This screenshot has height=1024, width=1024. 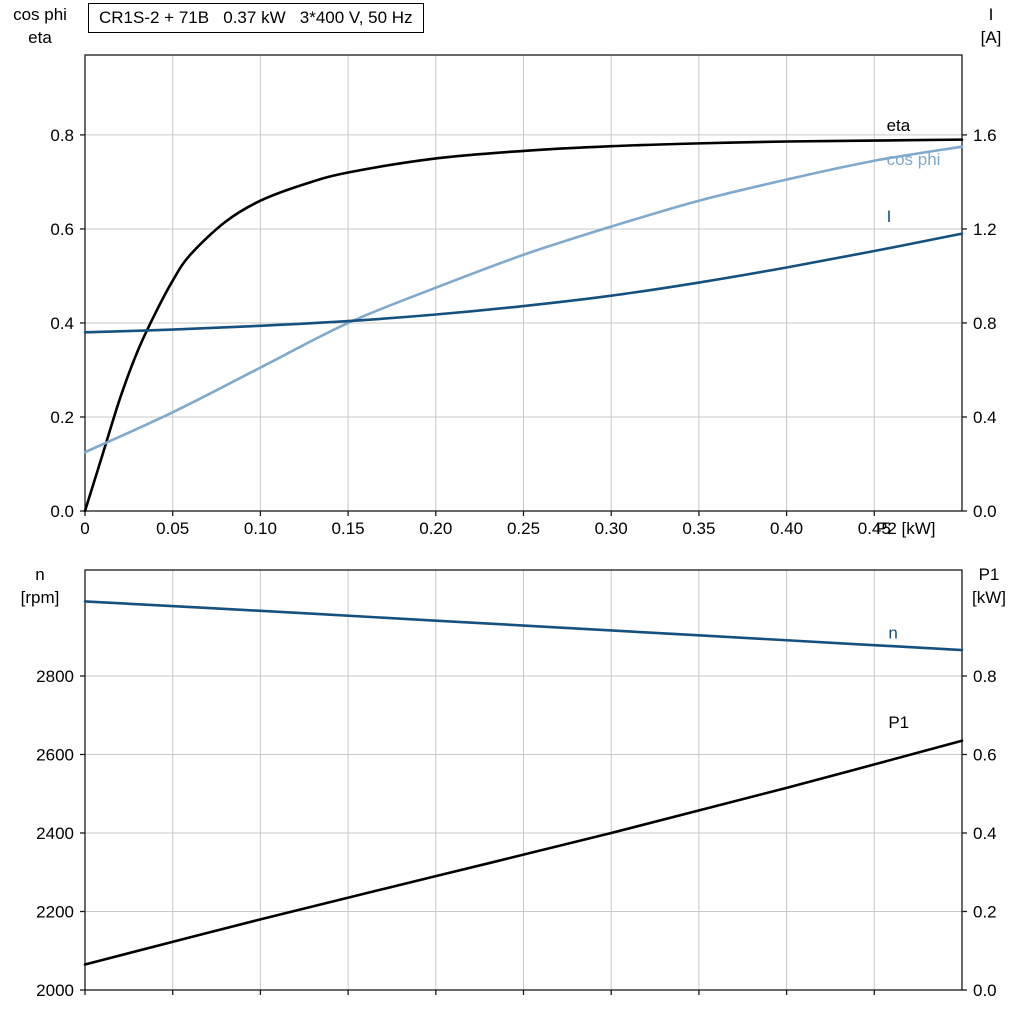 What do you see at coordinates (786, 528) in the screenshot?
I see `x-tick-label: 0.40` at bounding box center [786, 528].